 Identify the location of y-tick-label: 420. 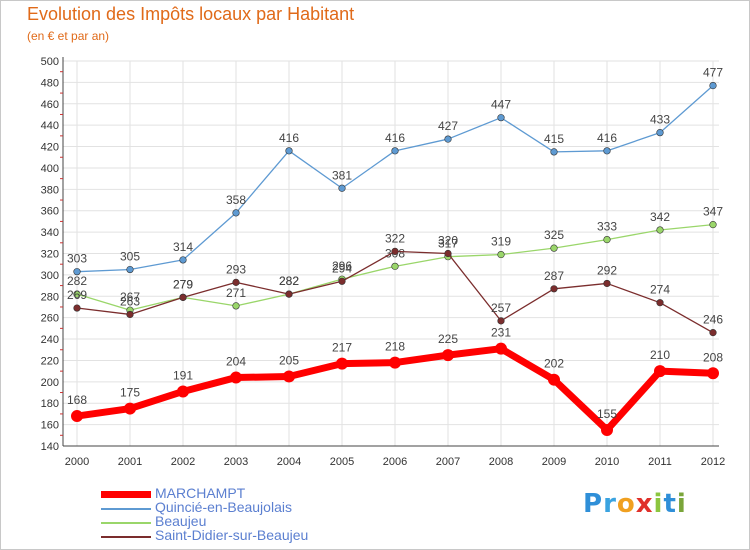
(50, 148).